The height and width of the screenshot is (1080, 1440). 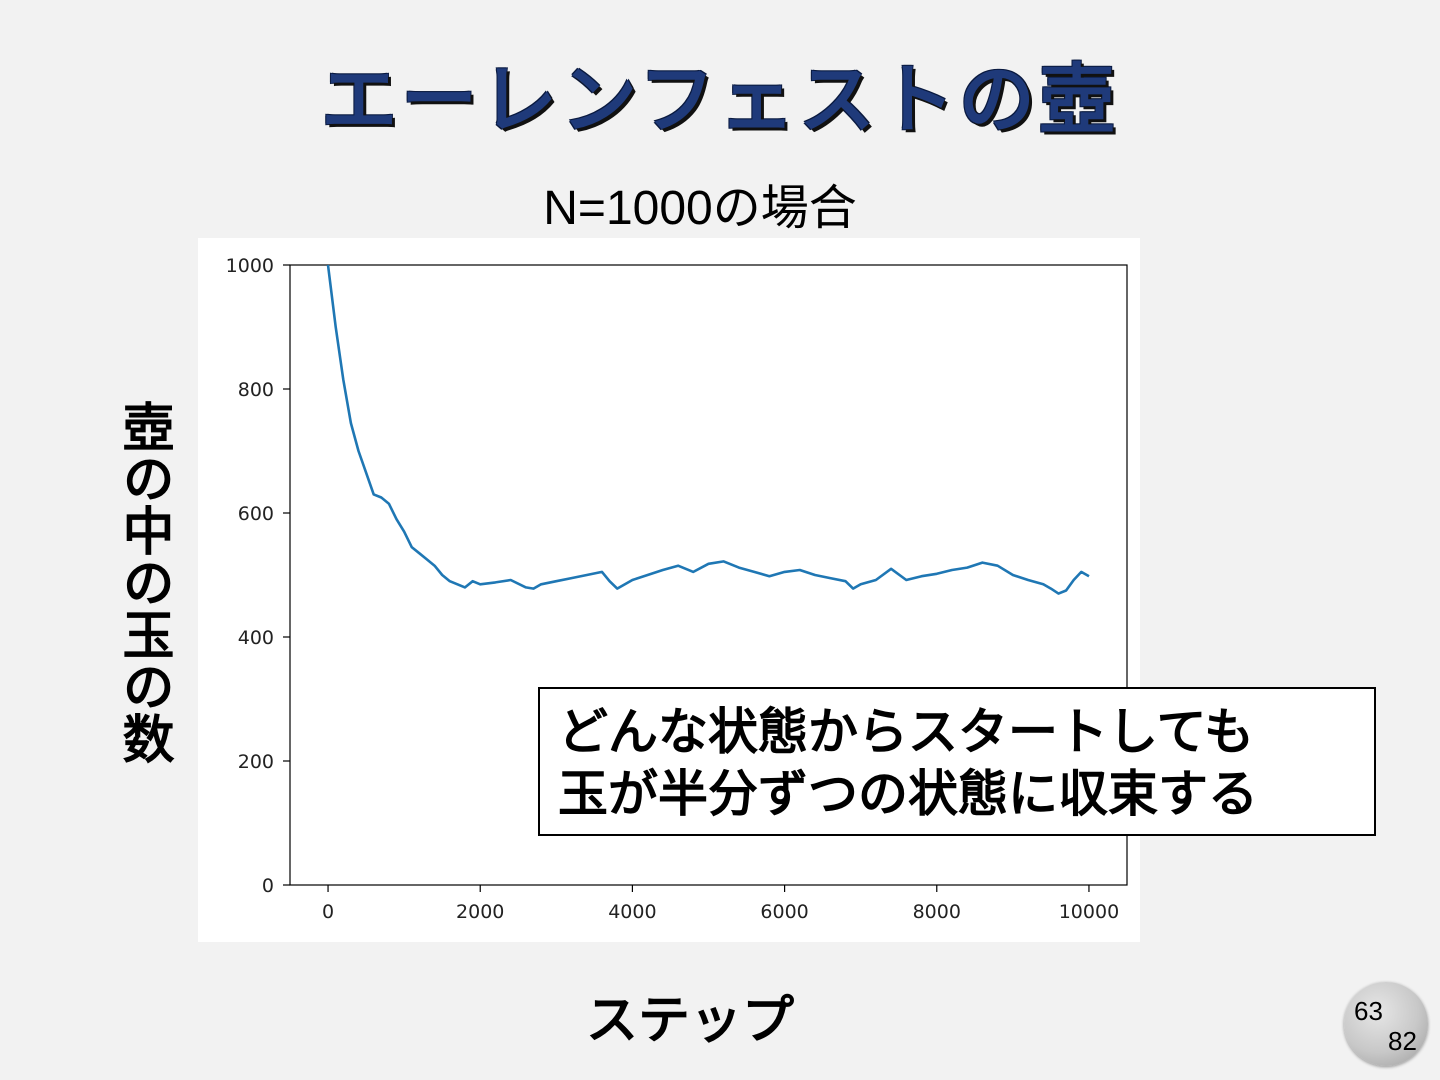 I want to click on x-axis-label: ステップ, so click(x=689, y=1021).